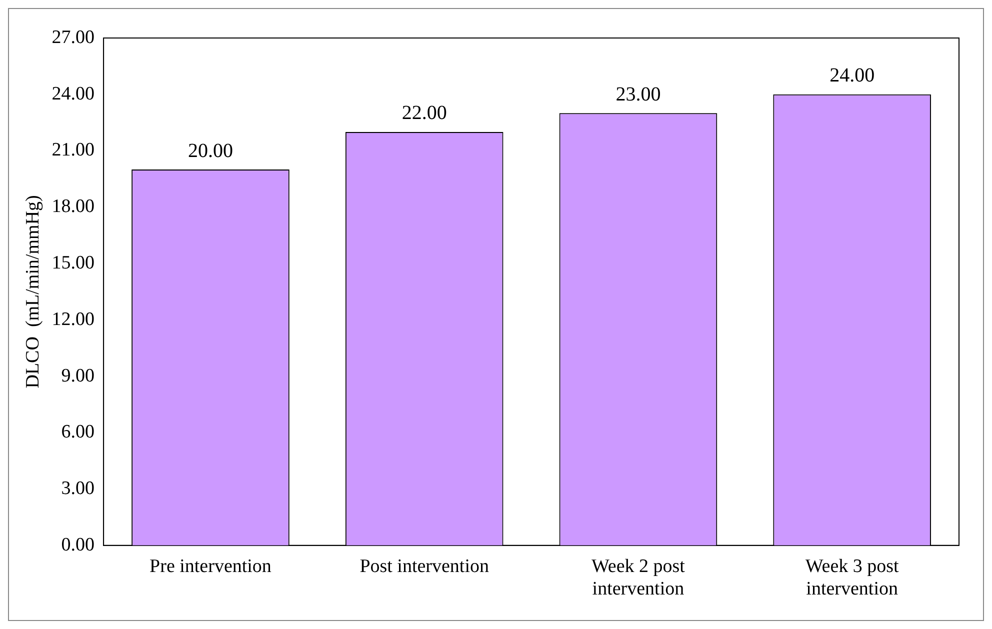 The width and height of the screenshot is (992, 629). Describe the element at coordinates (638, 94) in the screenshot. I see `data-label: 23.00` at that location.